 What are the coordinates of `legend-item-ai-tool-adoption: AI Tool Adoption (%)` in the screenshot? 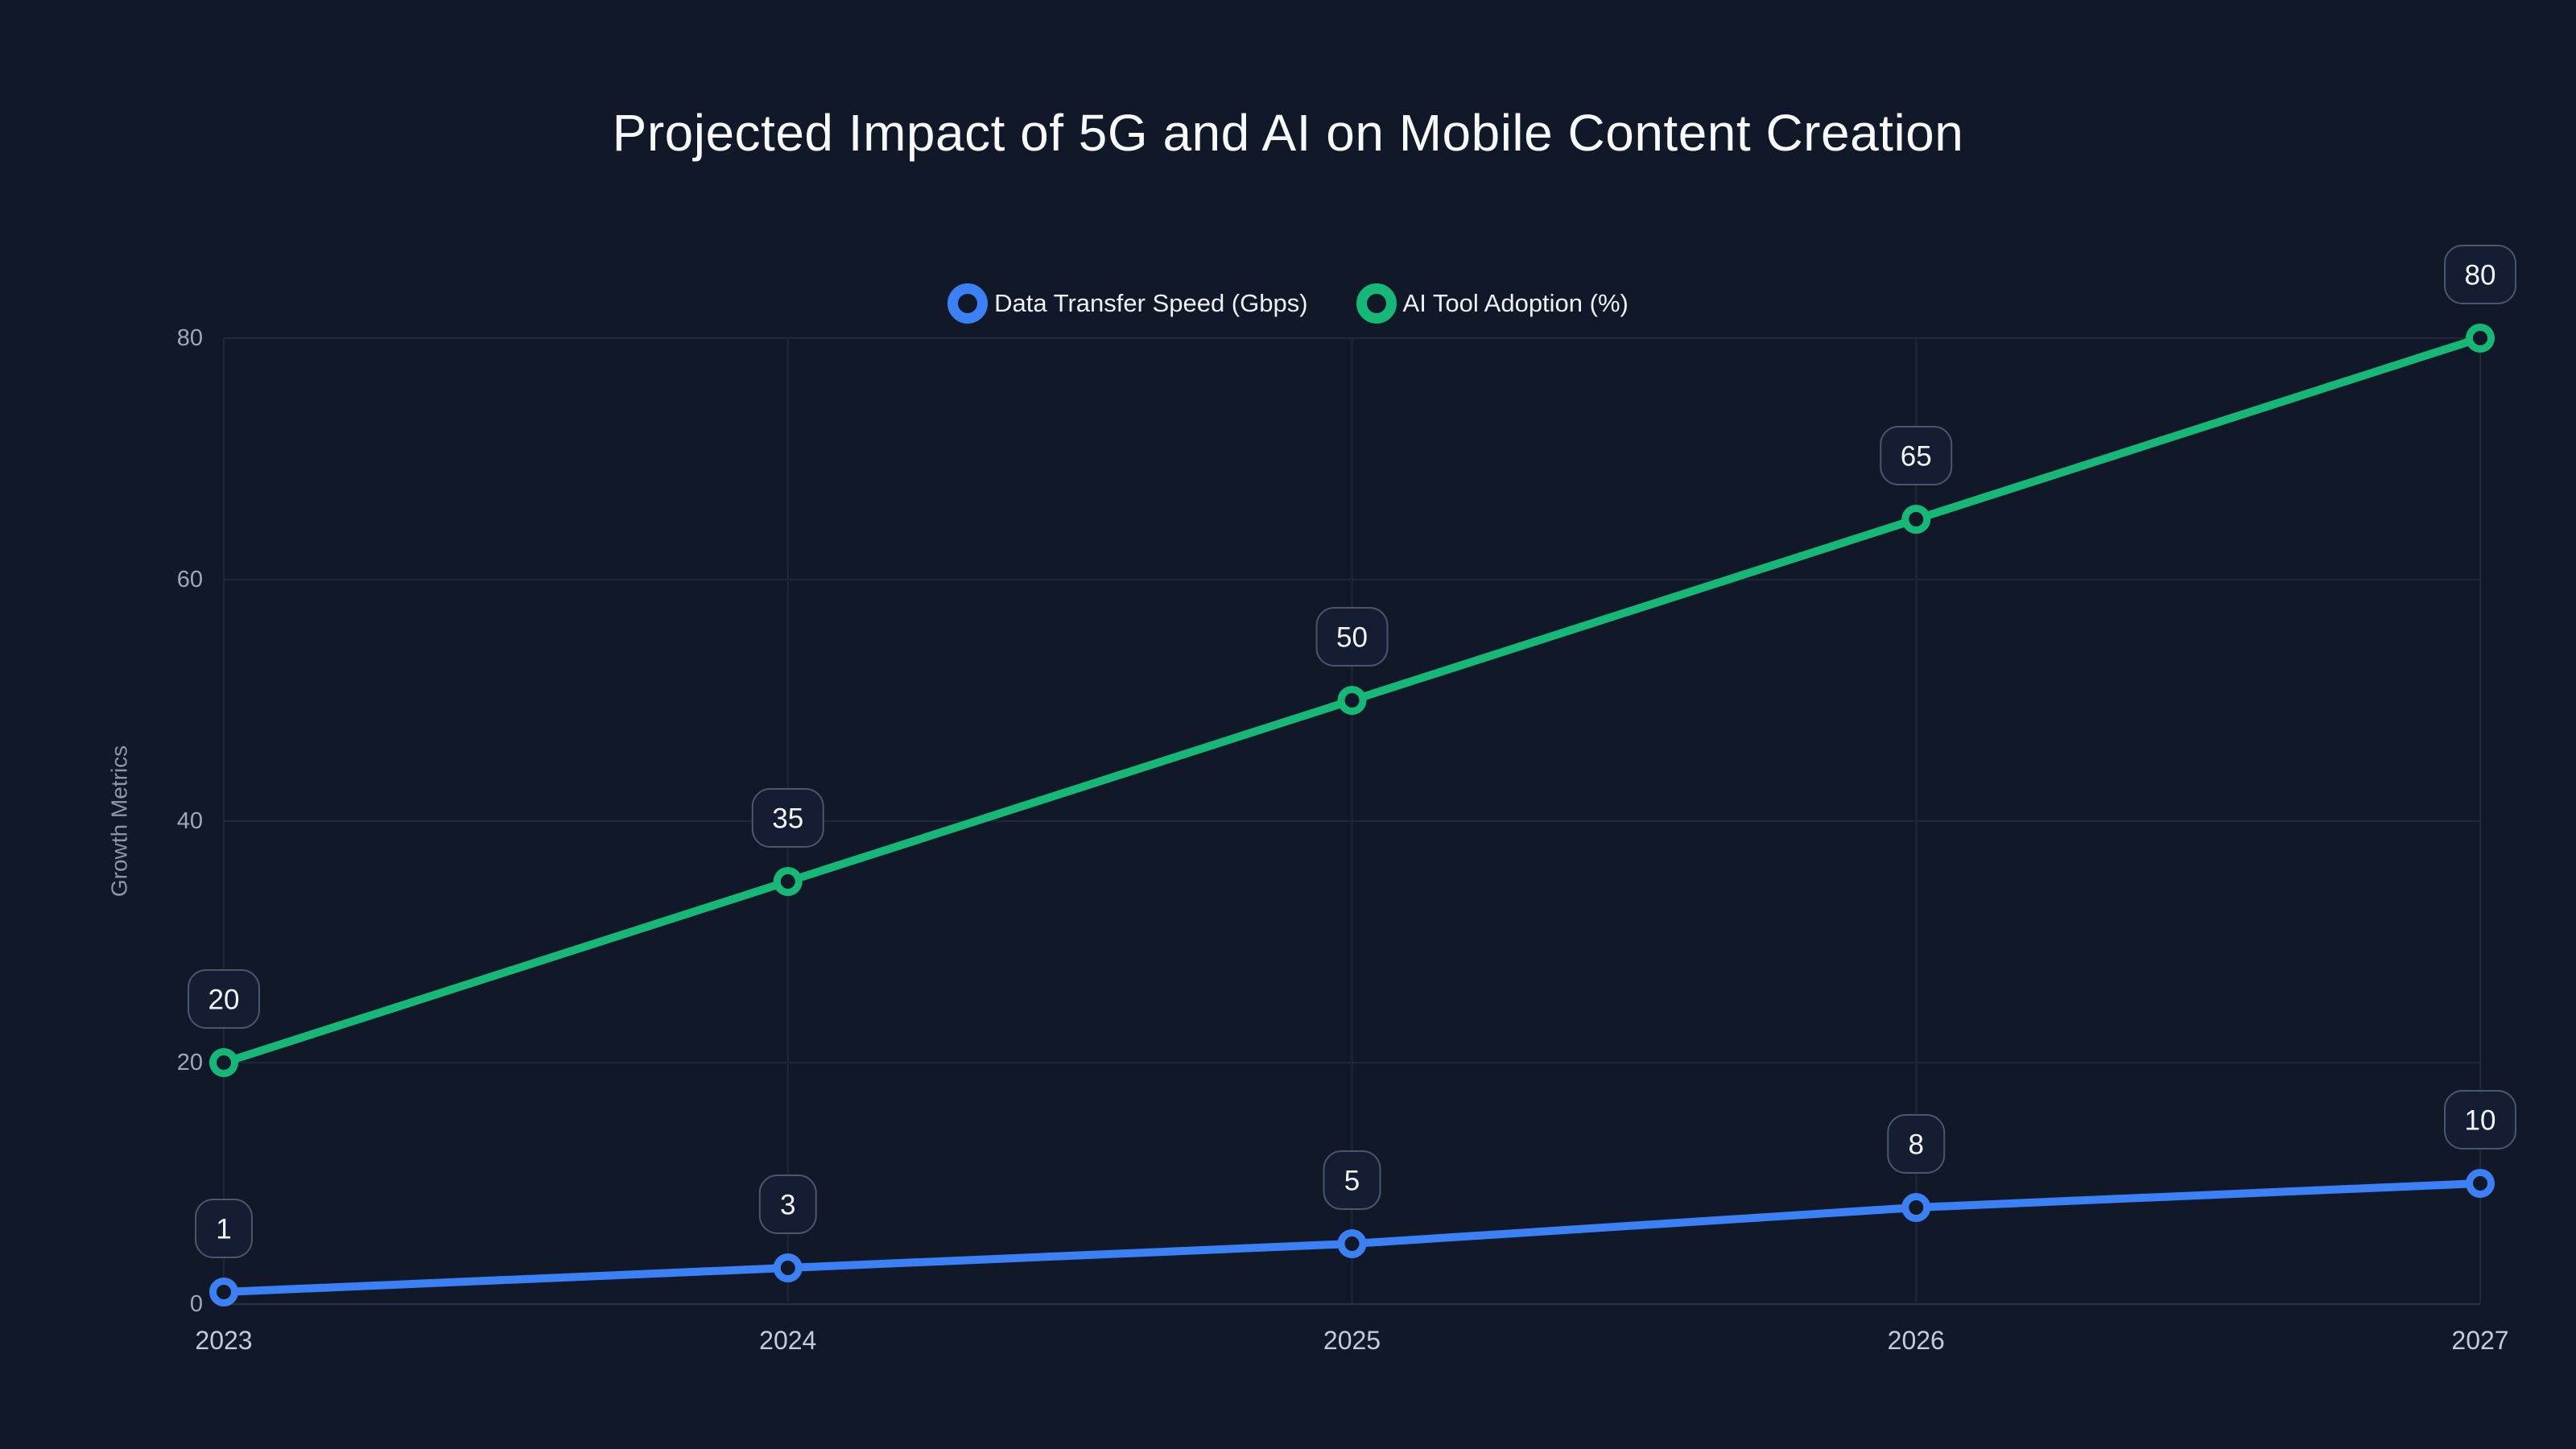 It's located at (1492, 303).